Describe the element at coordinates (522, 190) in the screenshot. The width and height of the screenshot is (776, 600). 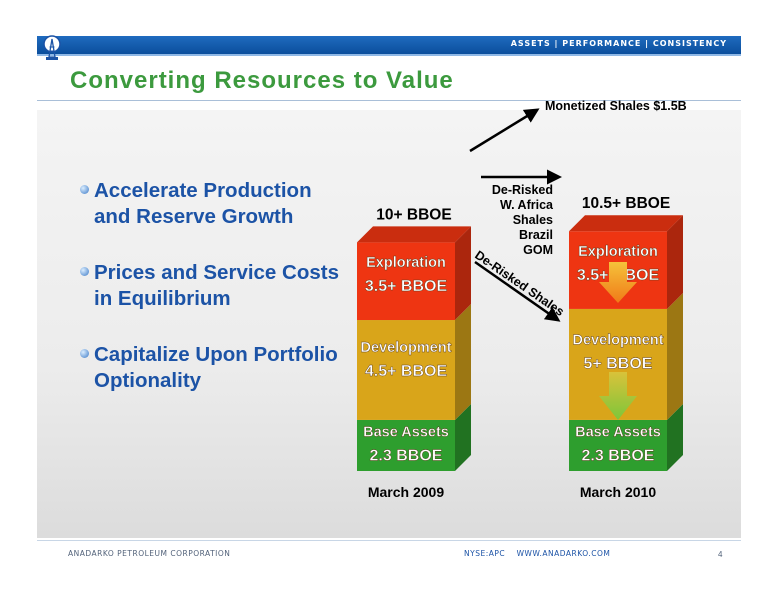
I see `derisked-list-item: De-Risked` at that location.